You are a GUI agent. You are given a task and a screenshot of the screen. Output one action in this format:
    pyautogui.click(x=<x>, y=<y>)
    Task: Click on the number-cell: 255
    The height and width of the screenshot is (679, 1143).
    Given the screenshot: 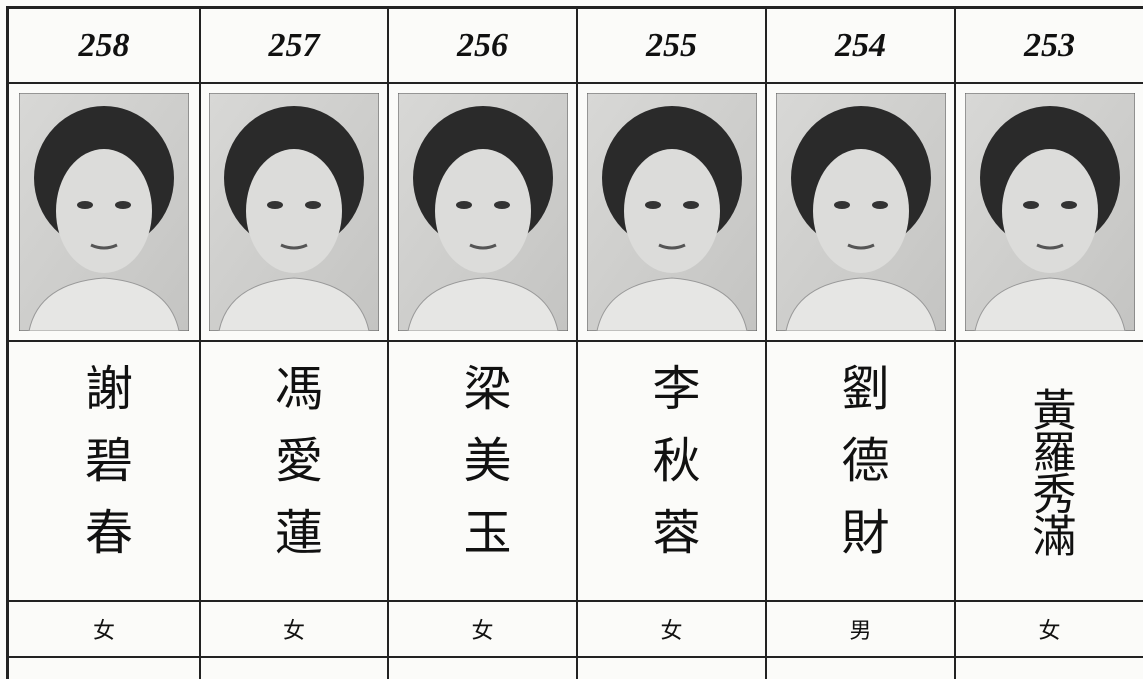 What is the action you would take?
    pyautogui.click(x=672, y=46)
    